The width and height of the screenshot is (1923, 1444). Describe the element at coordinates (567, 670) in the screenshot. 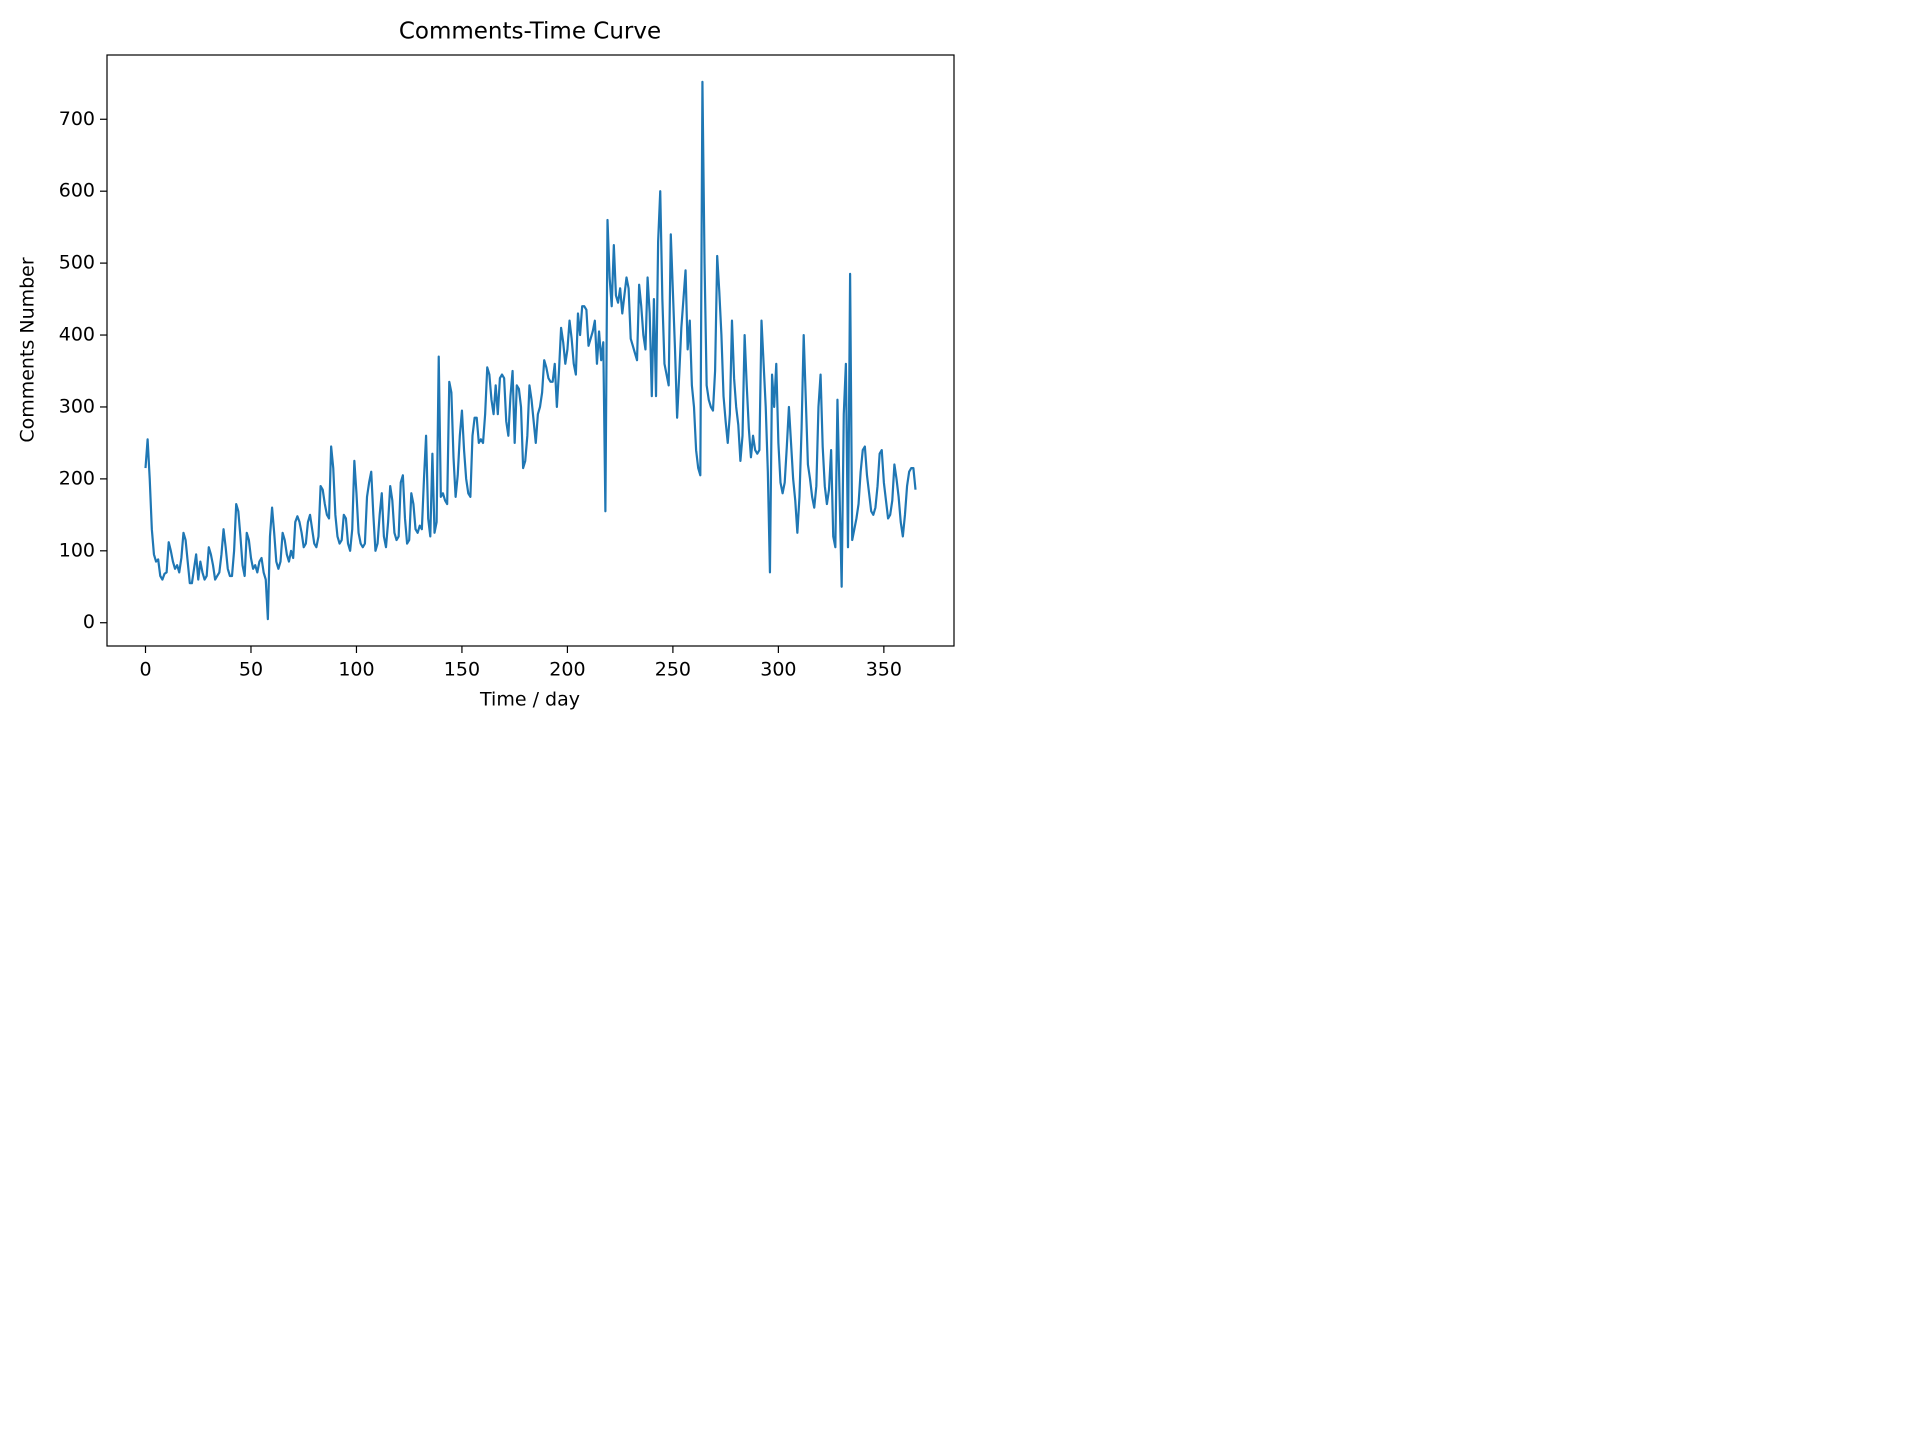

I see `x-tick-label: 200` at that location.